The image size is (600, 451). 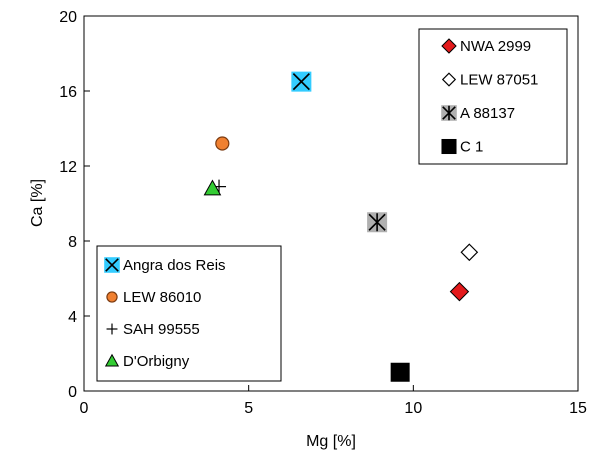 I want to click on y-tick-label: 4, so click(x=72, y=317).